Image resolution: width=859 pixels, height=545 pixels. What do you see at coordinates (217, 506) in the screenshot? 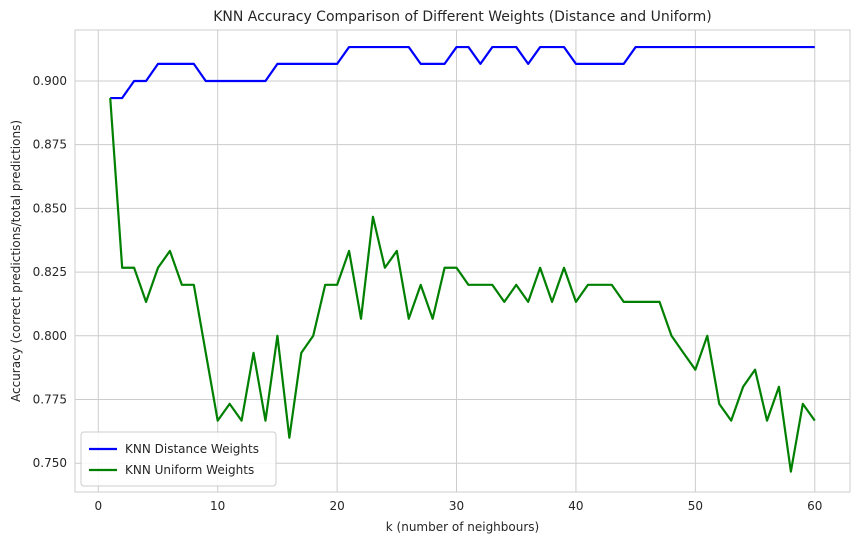
I see `x-tick-label-1: 10` at bounding box center [217, 506].